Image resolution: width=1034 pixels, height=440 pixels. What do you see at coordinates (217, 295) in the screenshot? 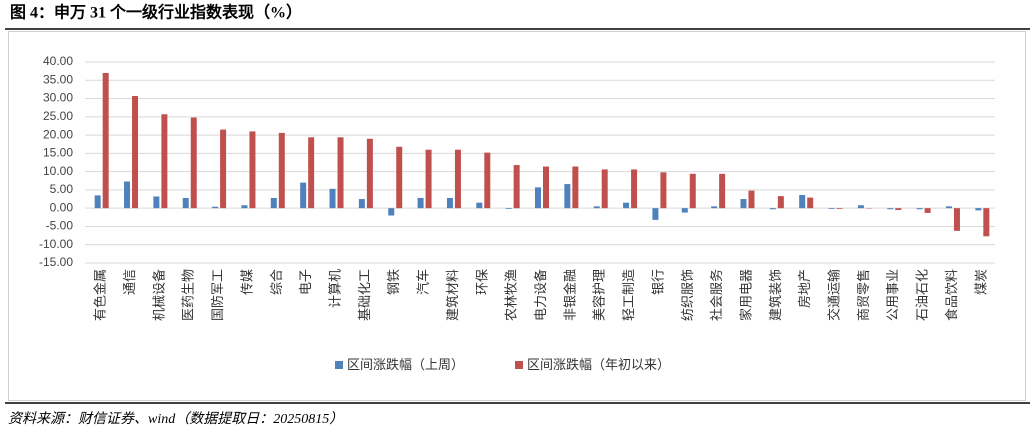
I see `x-tick-label: 国防军工` at bounding box center [217, 295].